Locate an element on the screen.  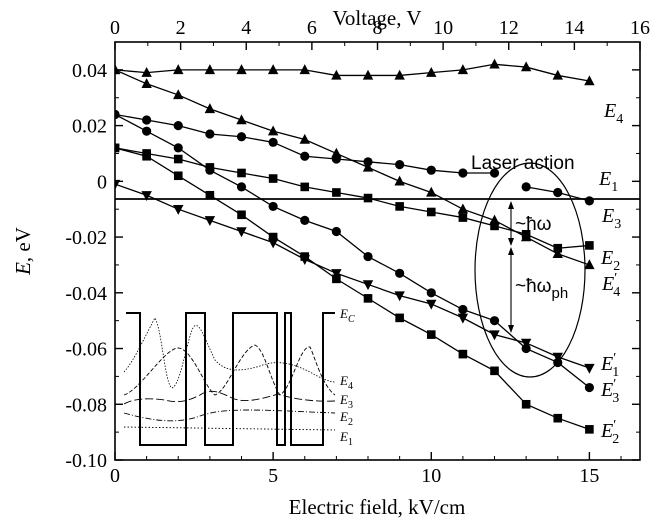
curve-label: E′ 2 is located at coordinates (609, 432).